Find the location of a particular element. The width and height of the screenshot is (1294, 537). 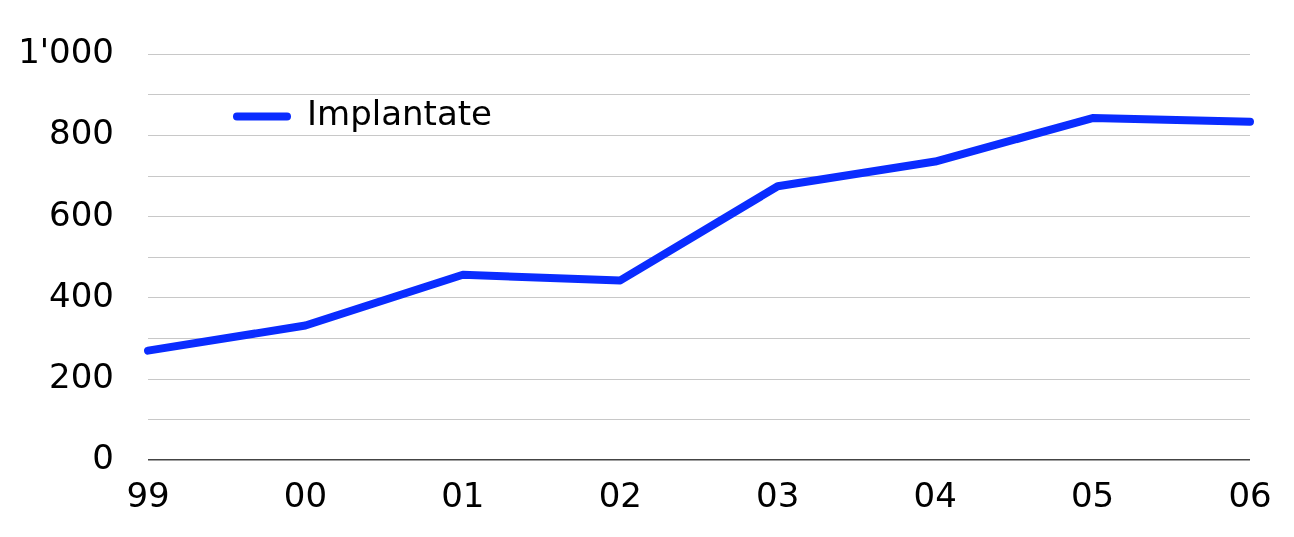

x-tick-label: 06 is located at coordinates (1250, 495).